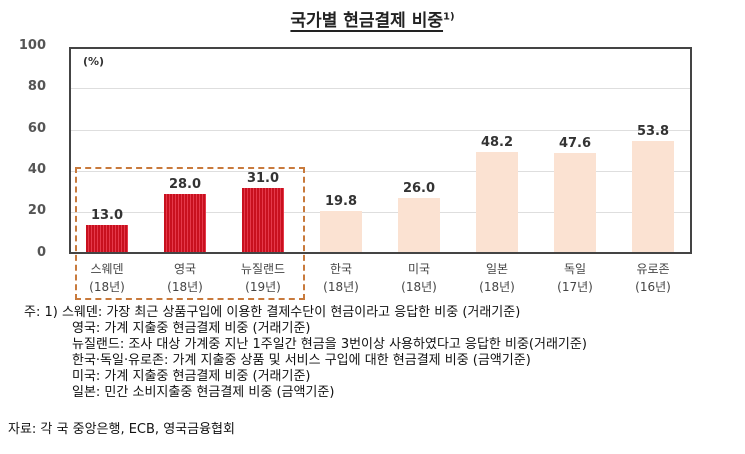  I want to click on bar-uk, so click(185, 223).